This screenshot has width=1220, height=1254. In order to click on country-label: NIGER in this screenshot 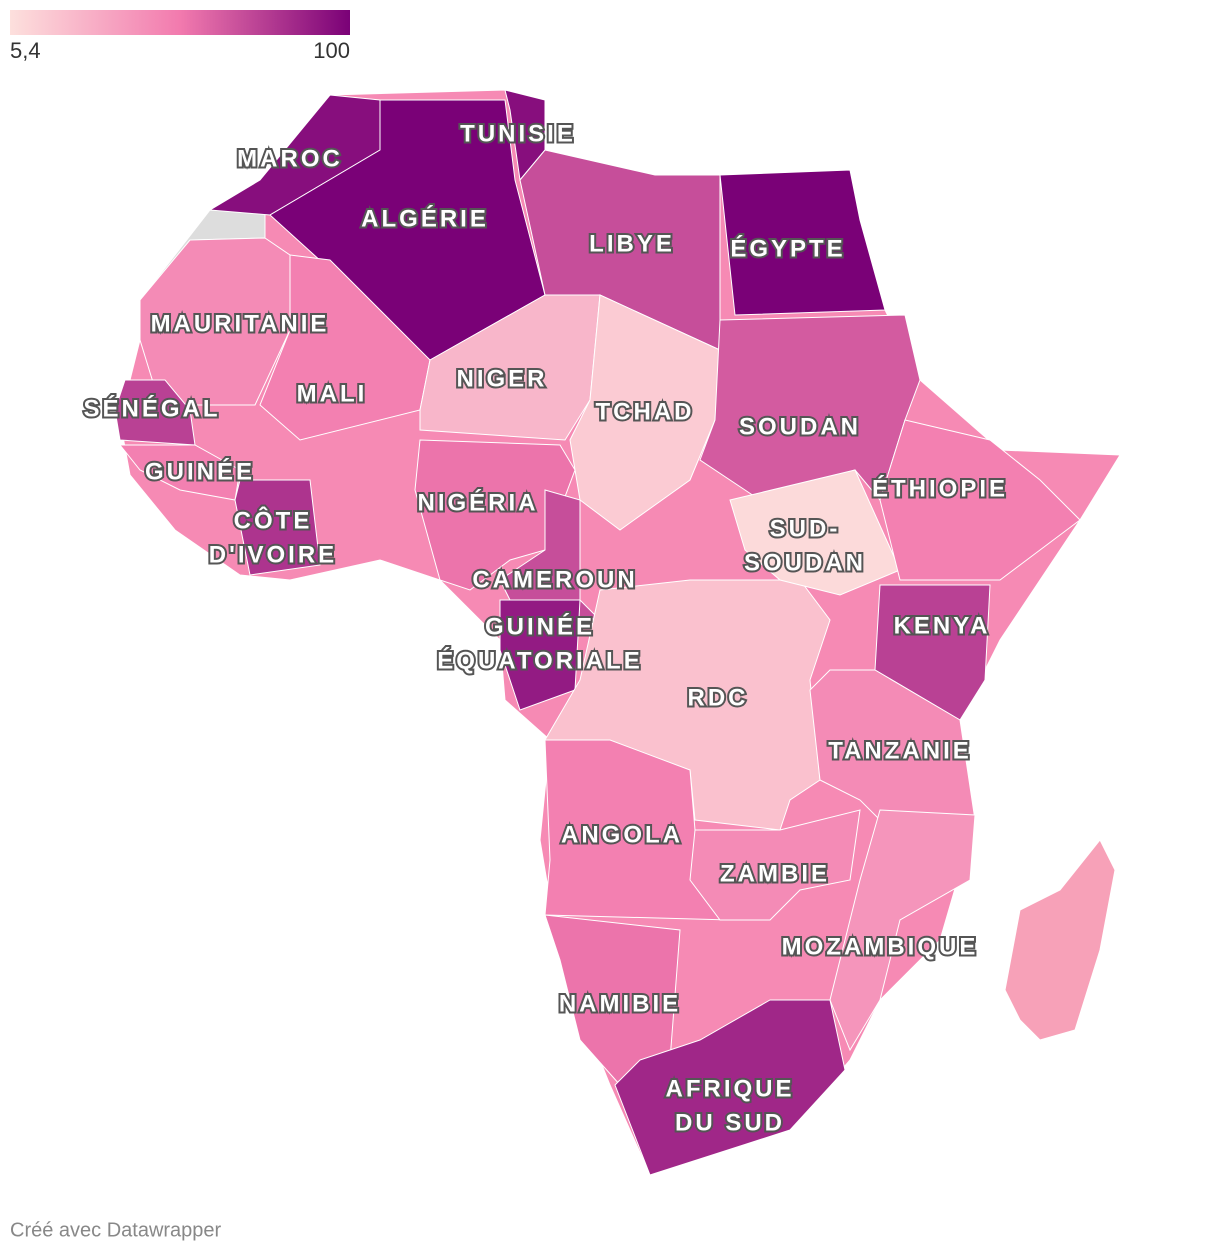, I will do `click(501, 378)`.